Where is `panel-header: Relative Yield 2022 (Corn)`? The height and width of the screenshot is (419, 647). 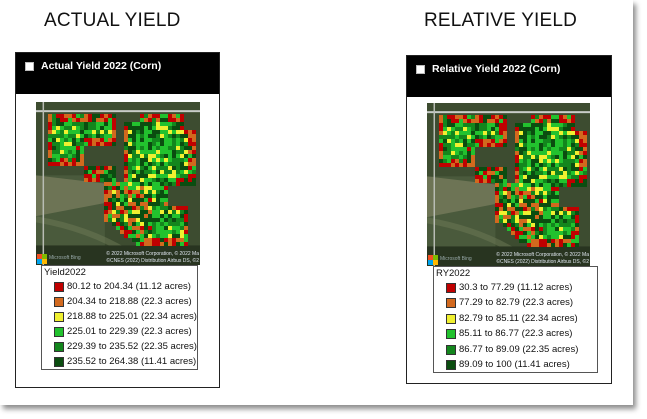
panel-header: Relative Yield 2022 (Corn) is located at coordinates (509, 76).